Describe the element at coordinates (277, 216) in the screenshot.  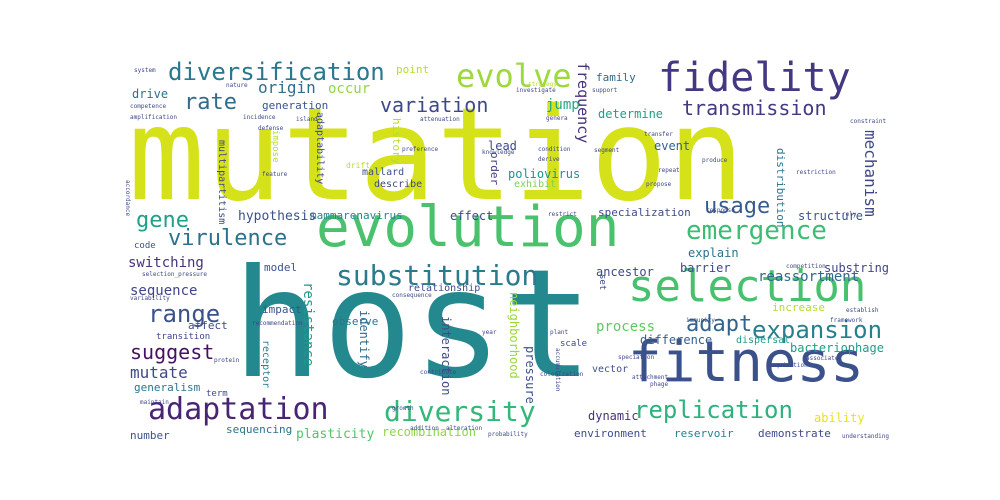
I see `word-hypothesis: hypothesis` at that location.